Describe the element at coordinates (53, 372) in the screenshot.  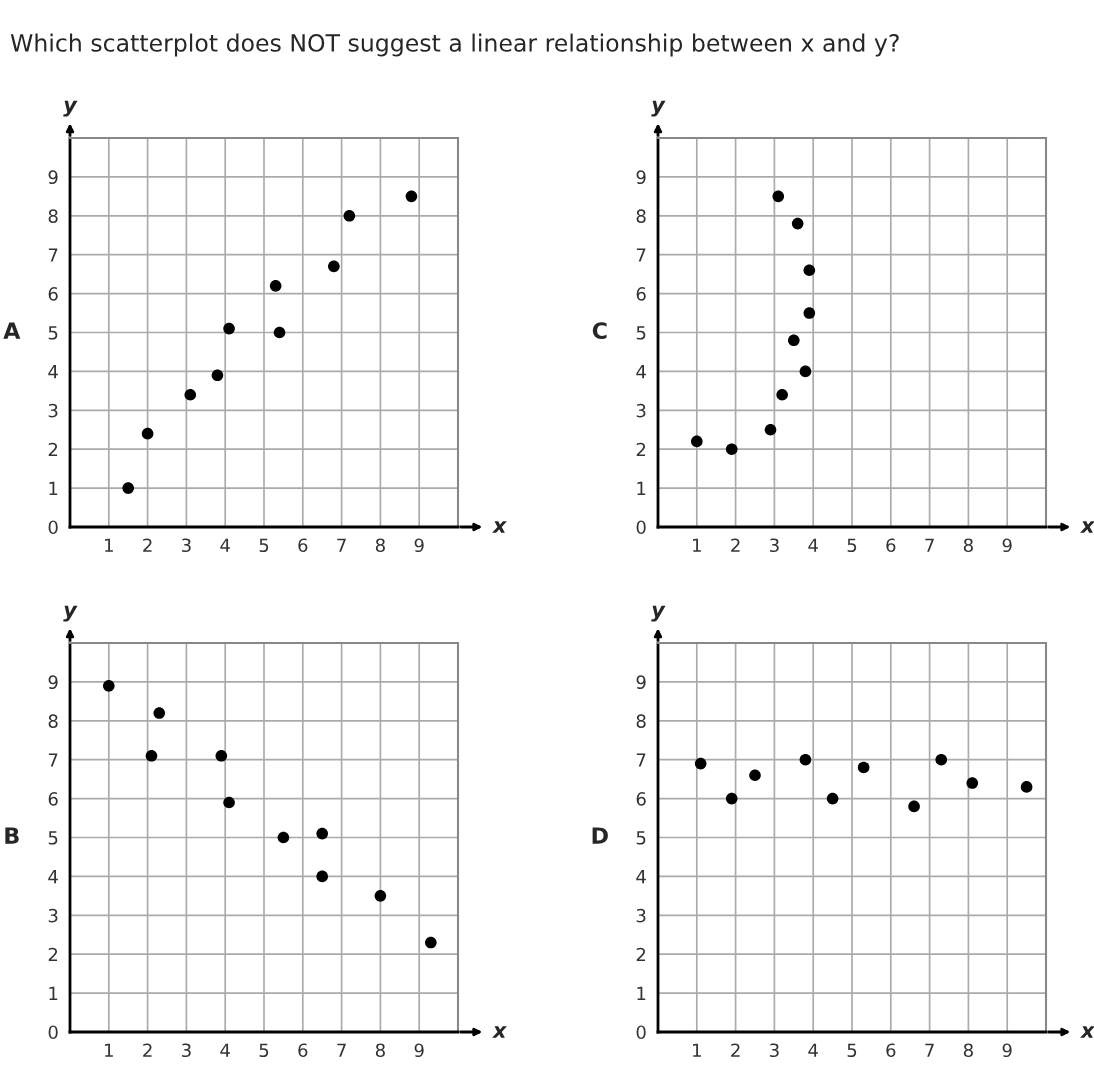
I see `y-tick-label: 4` at that location.